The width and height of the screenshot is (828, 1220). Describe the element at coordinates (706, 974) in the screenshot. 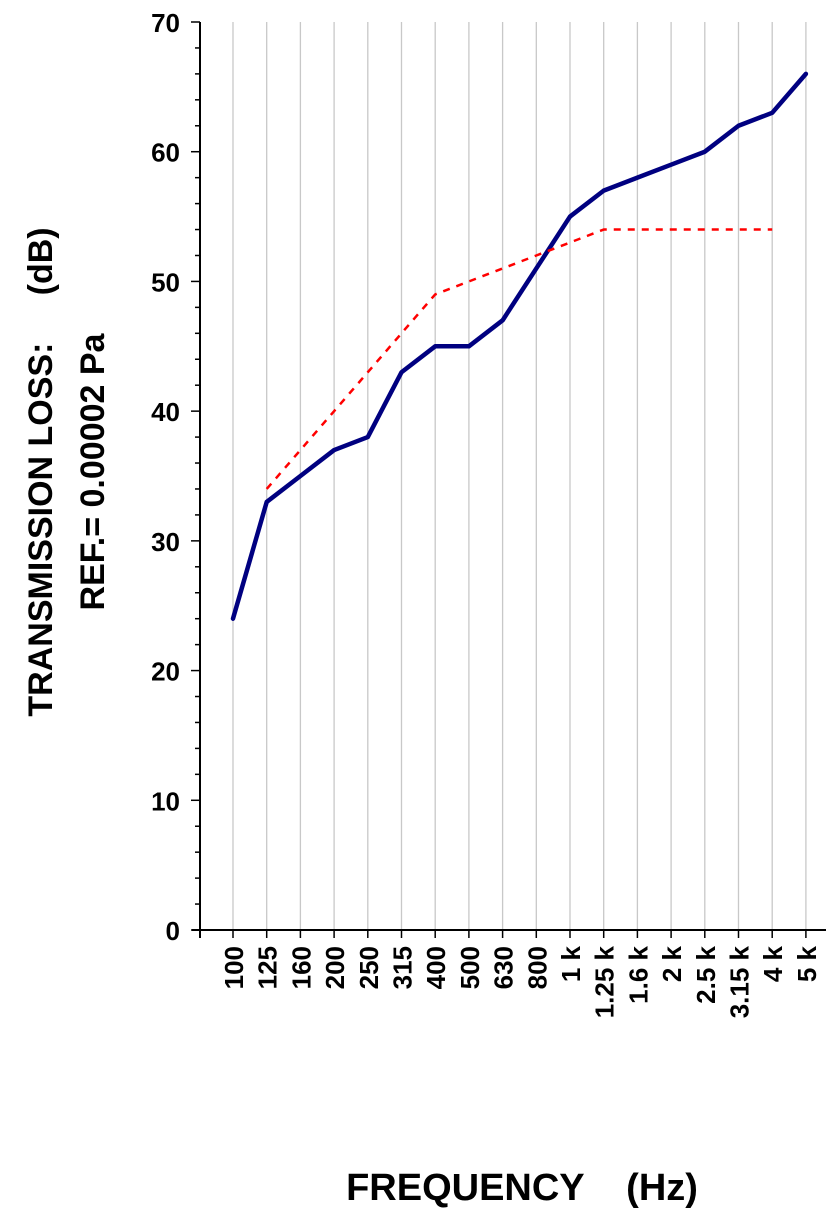

I see `x-tick-label: 2.5 k` at that location.